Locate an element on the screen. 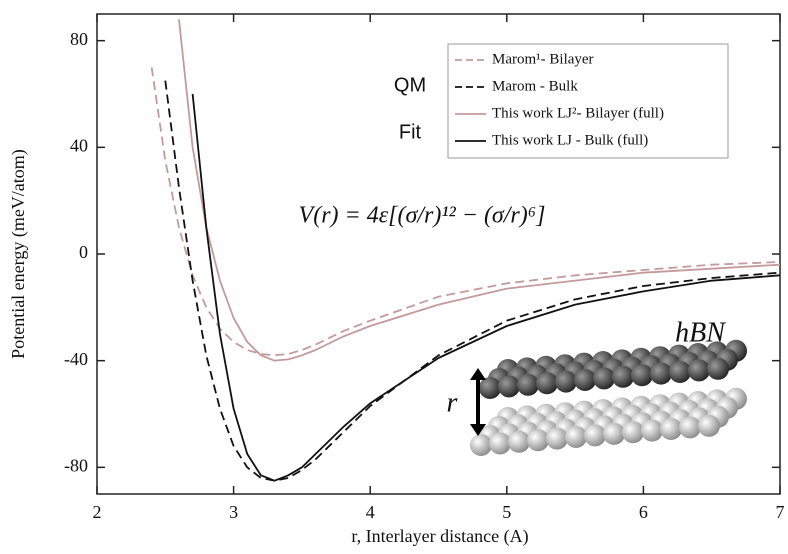  y-tick-label: -80 is located at coordinates (76, 465).